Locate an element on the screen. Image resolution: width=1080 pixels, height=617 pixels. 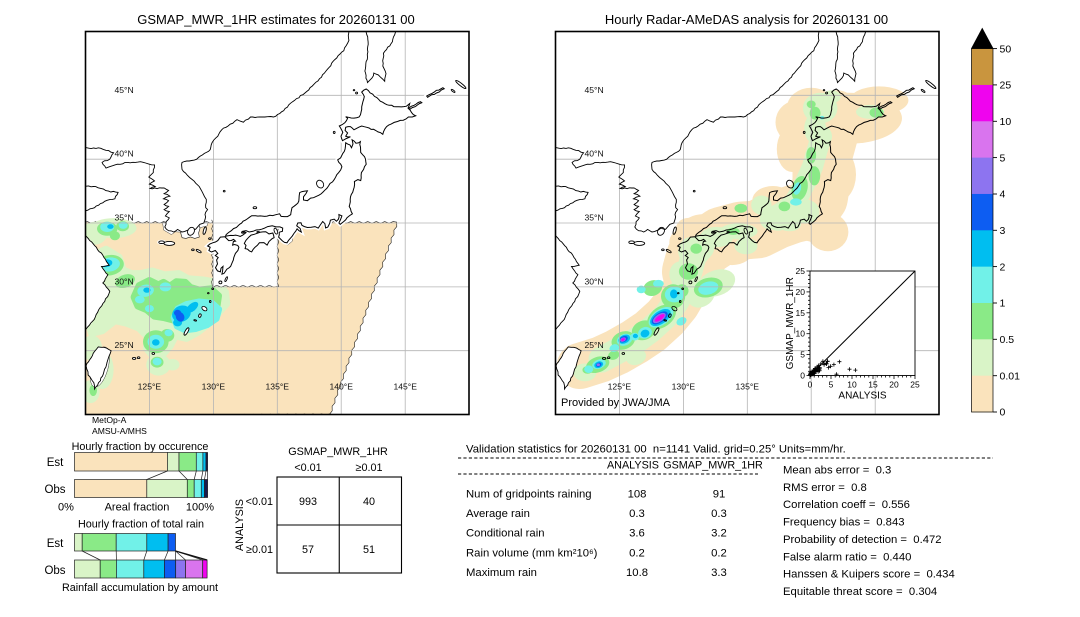
svg-text: 0% is located at coordinates (66, 508).